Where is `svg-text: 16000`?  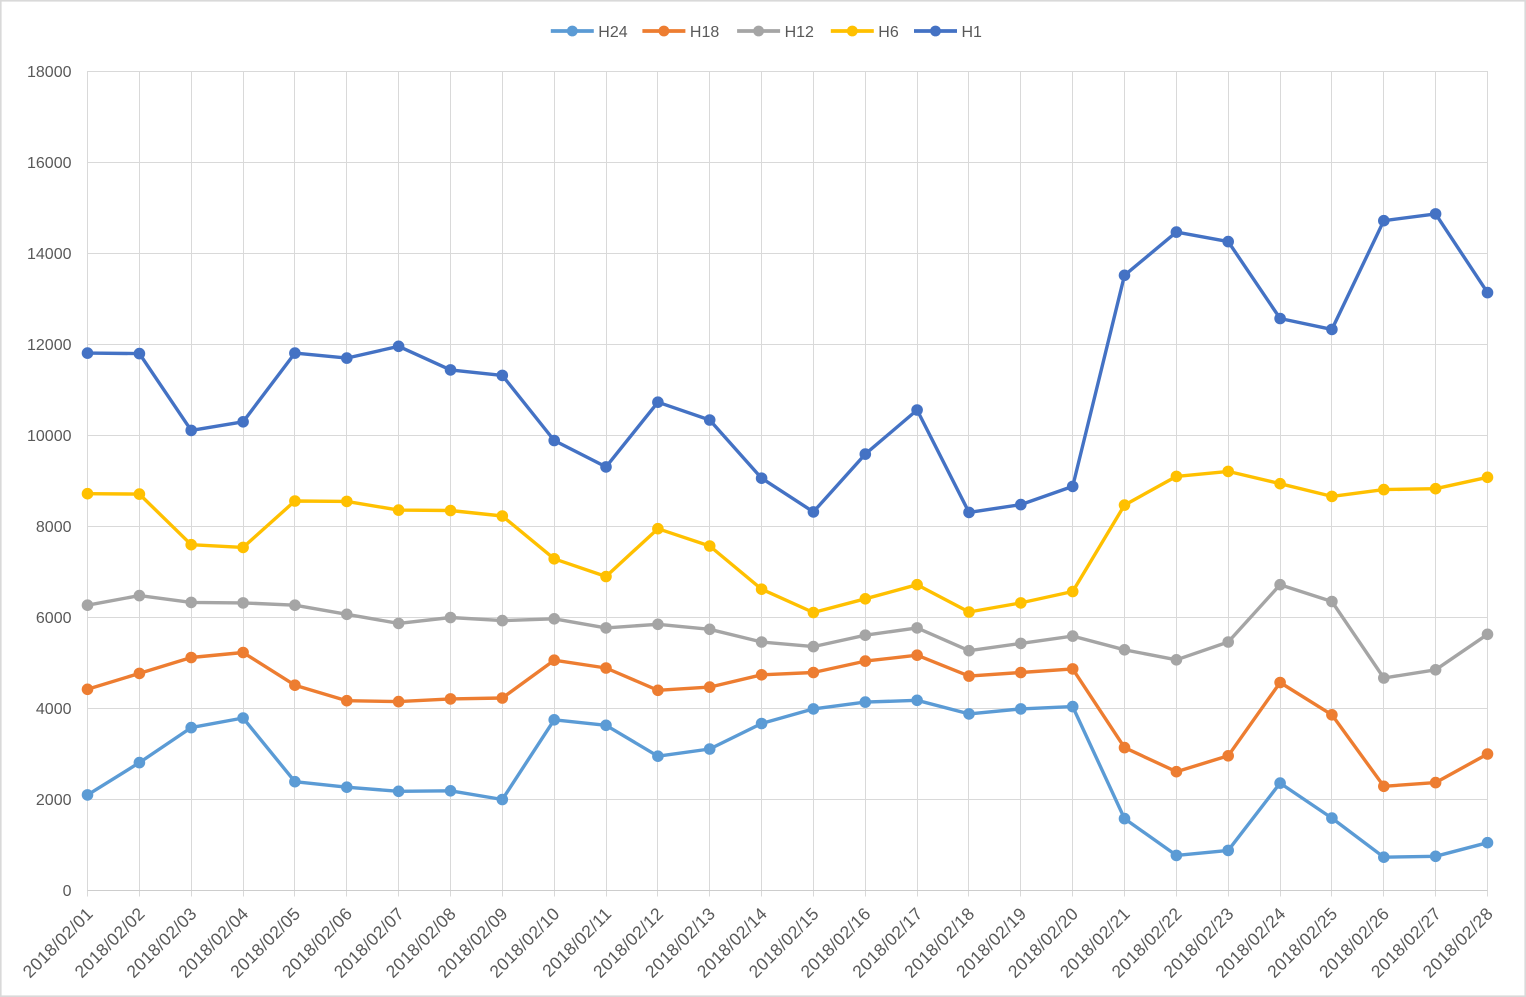
svg-text: 16000 is located at coordinates (49, 163).